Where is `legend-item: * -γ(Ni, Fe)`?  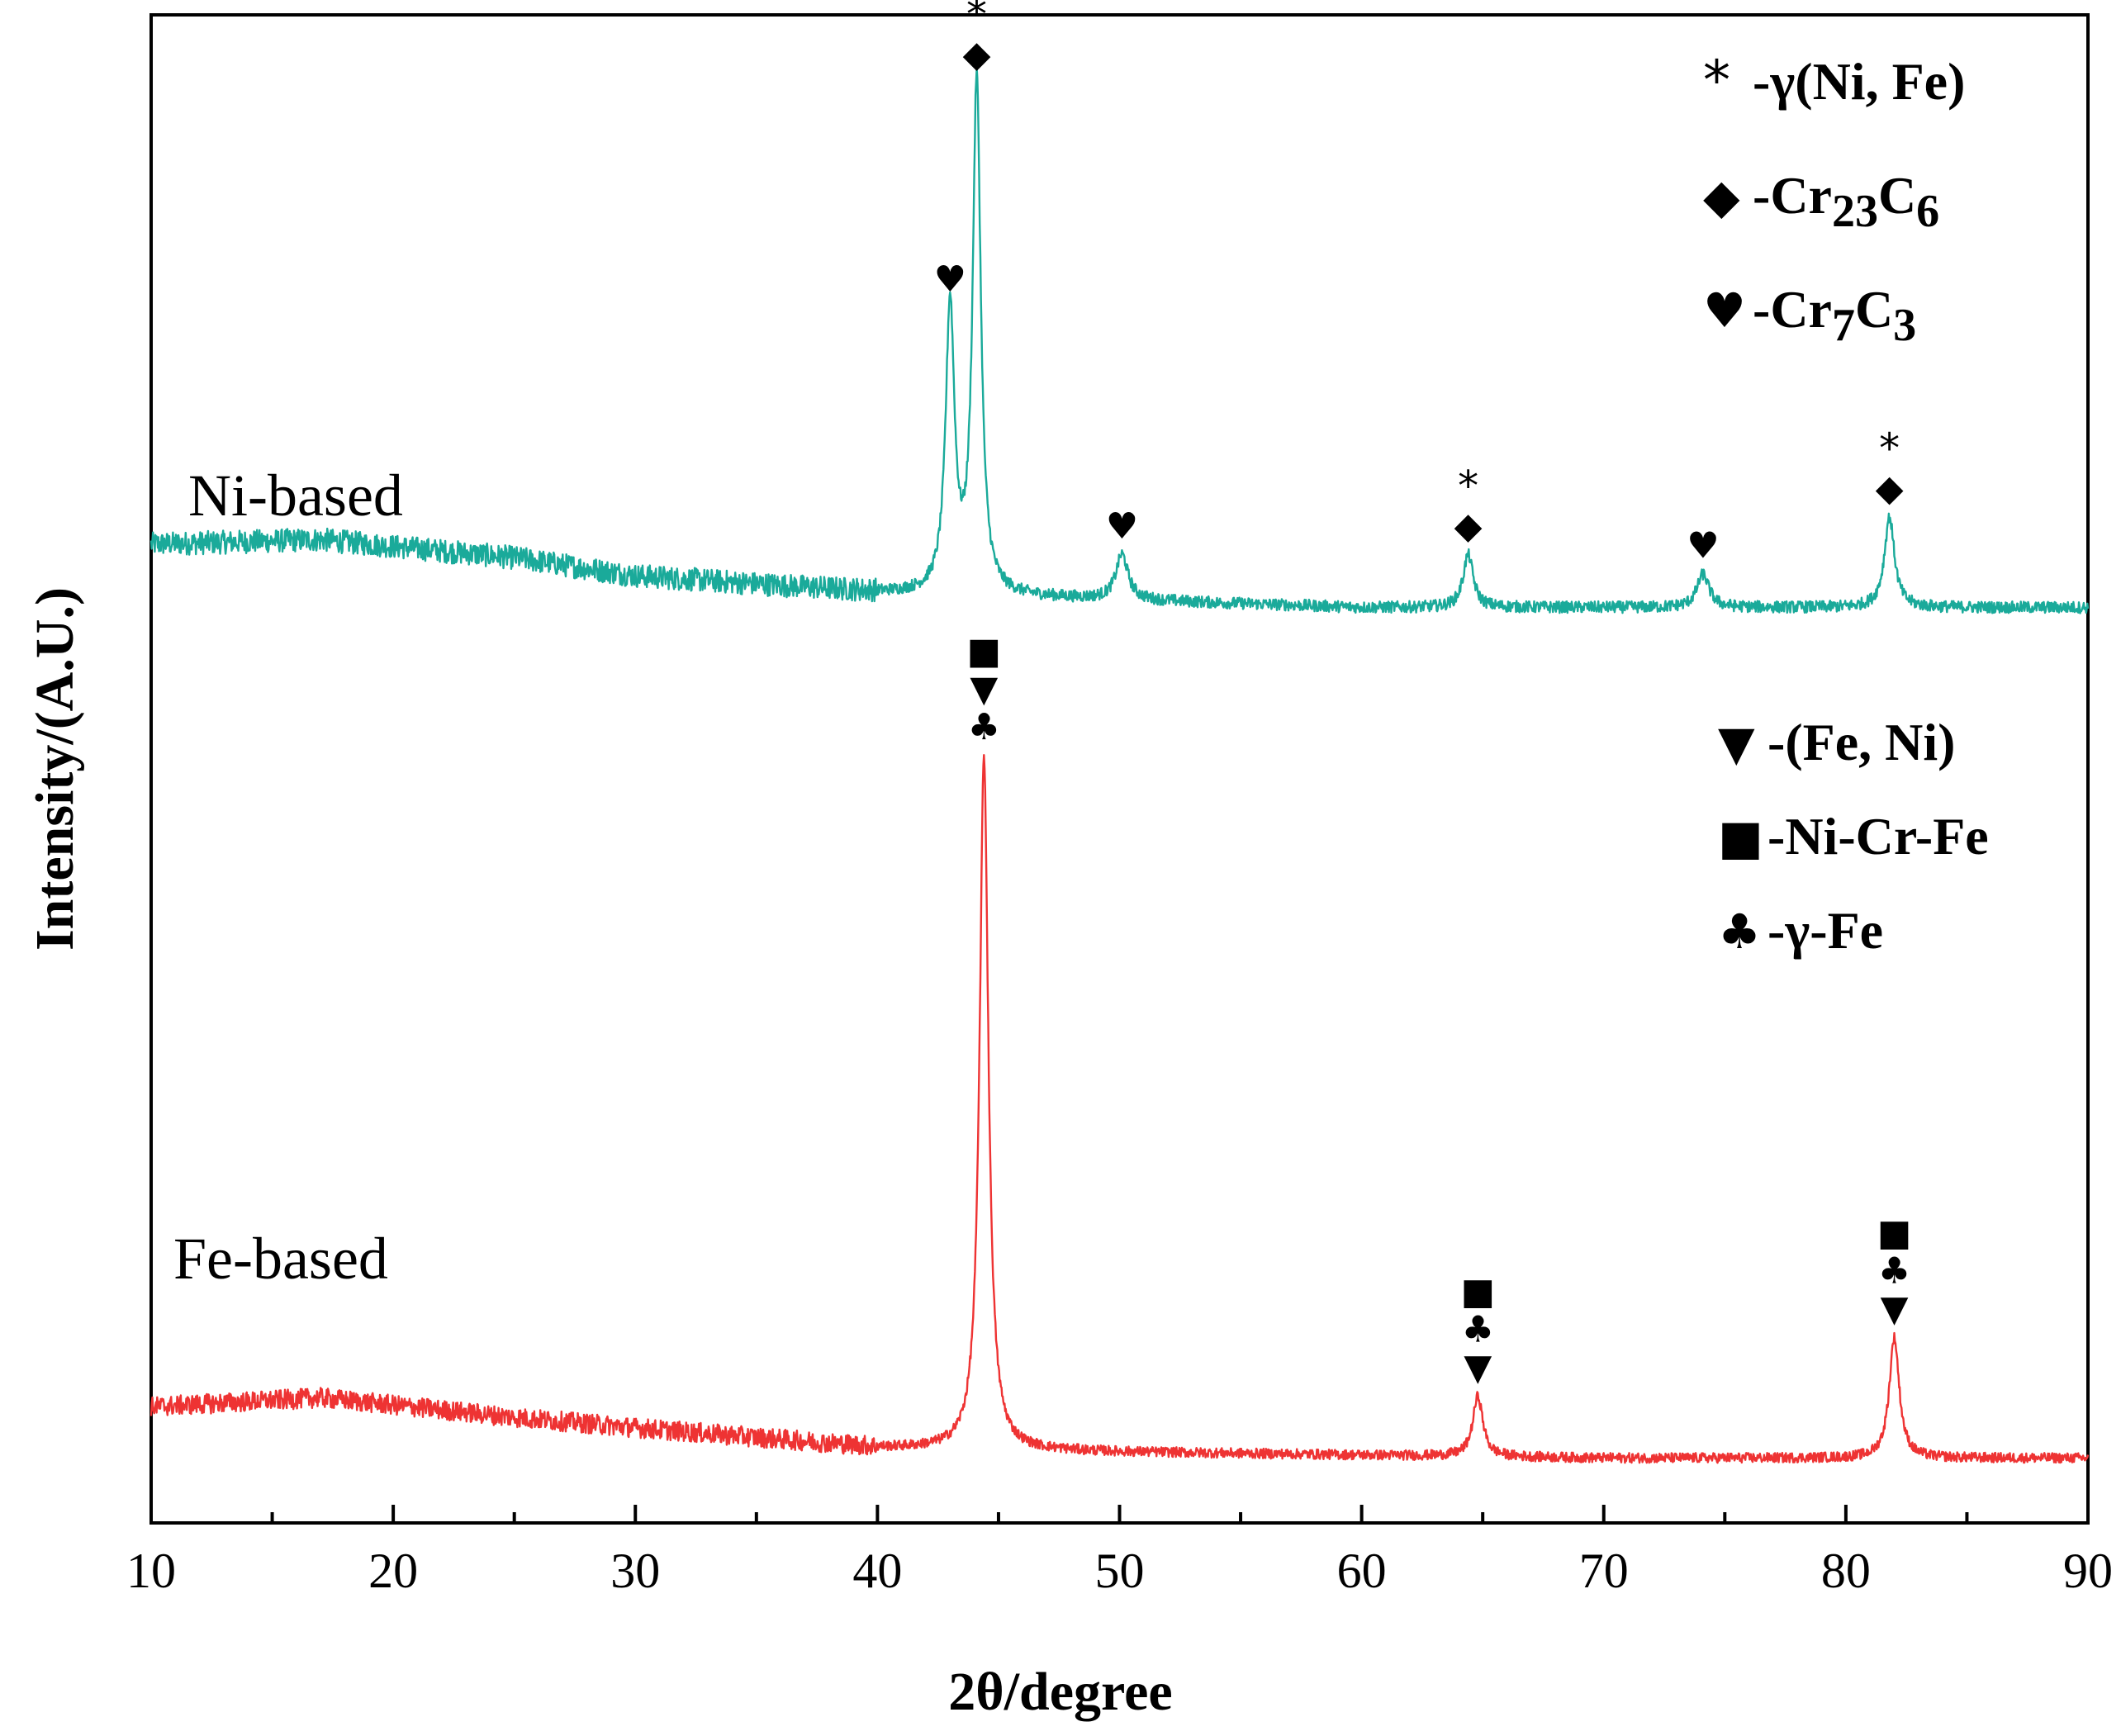 legend-item: * -γ(Ni, Fe) is located at coordinates (1834, 80).